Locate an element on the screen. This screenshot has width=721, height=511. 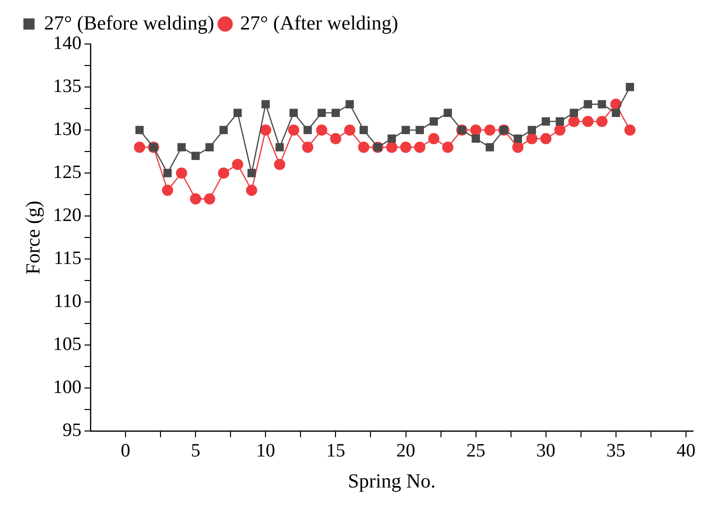
y-tick-label: 105 is located at coordinates (67, 345).